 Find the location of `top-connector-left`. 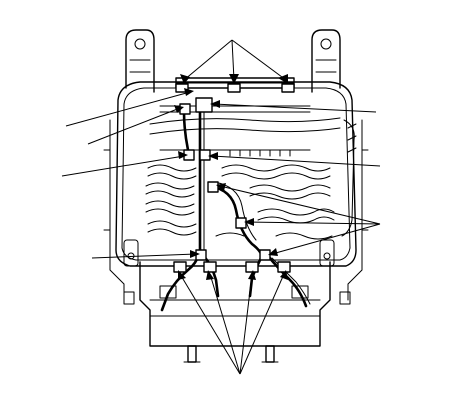

top-connector-left is located at coordinates (182, 88).